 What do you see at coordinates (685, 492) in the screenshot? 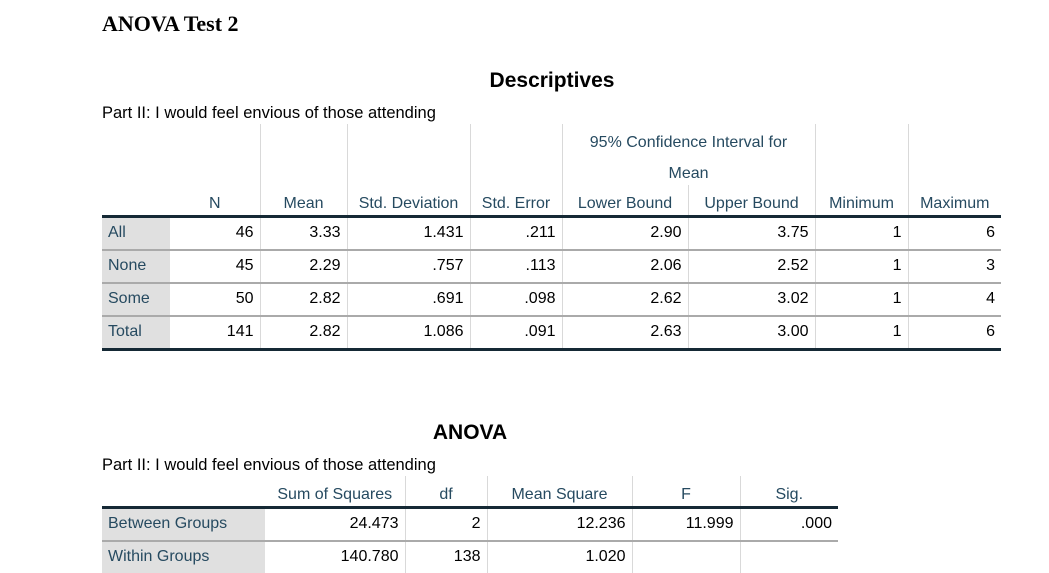
I see `col-header: F` at bounding box center [685, 492].